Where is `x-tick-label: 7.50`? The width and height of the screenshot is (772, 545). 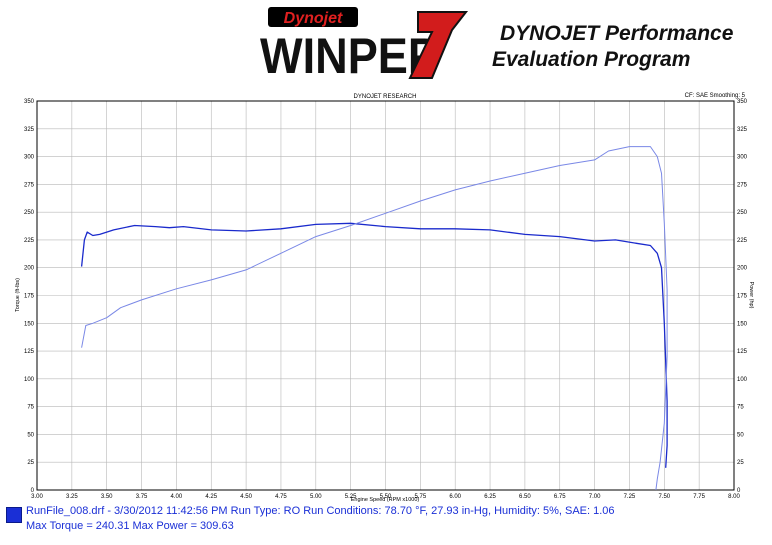 x-tick-label: 7.50 is located at coordinates (664, 497).